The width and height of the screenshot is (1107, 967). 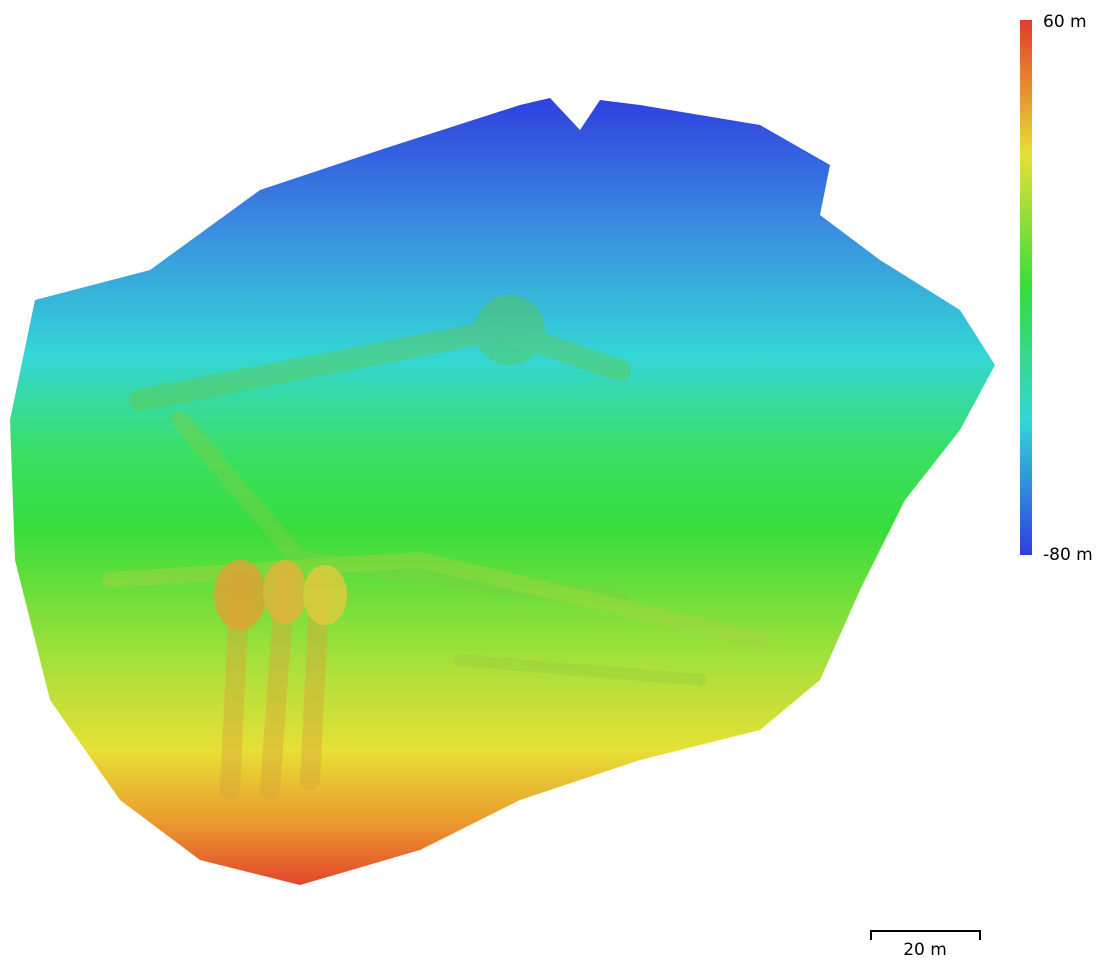 What do you see at coordinates (925, 935) in the screenshot?
I see `scale-bar` at bounding box center [925, 935].